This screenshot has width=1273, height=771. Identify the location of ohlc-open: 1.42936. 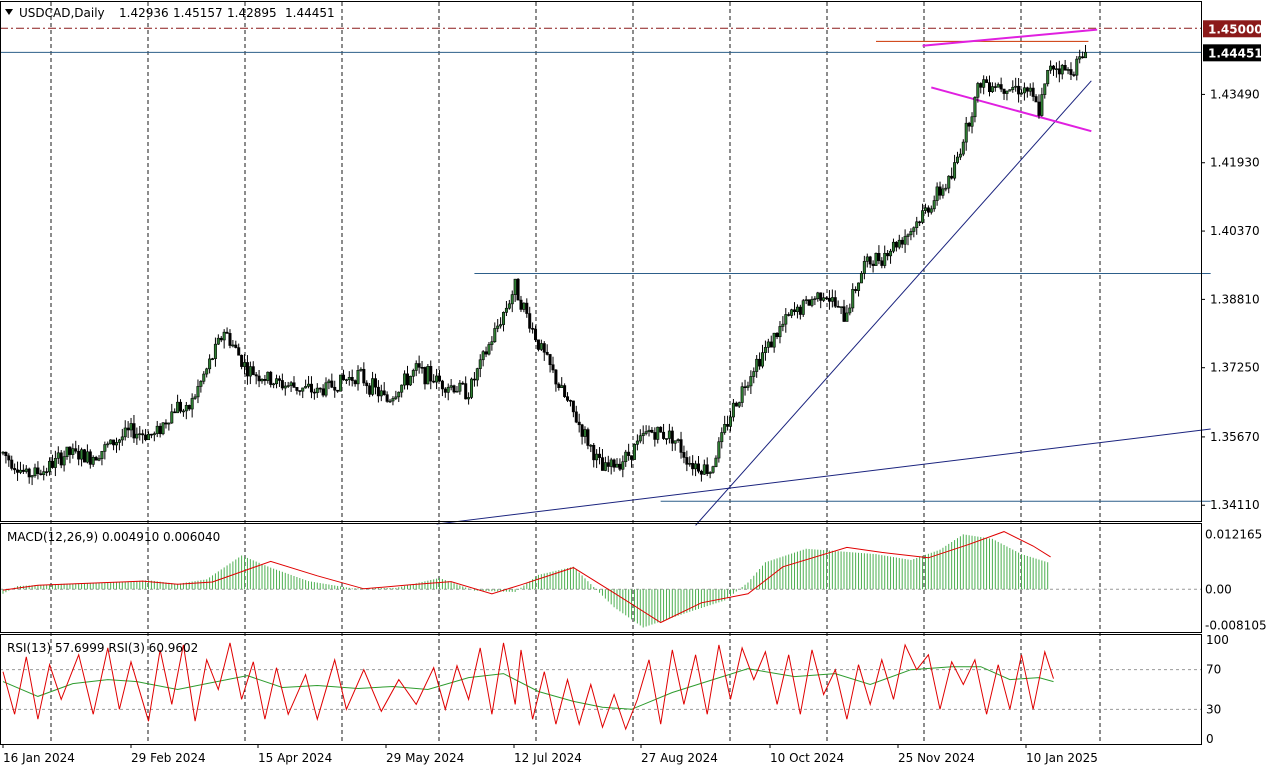
(144, 13).